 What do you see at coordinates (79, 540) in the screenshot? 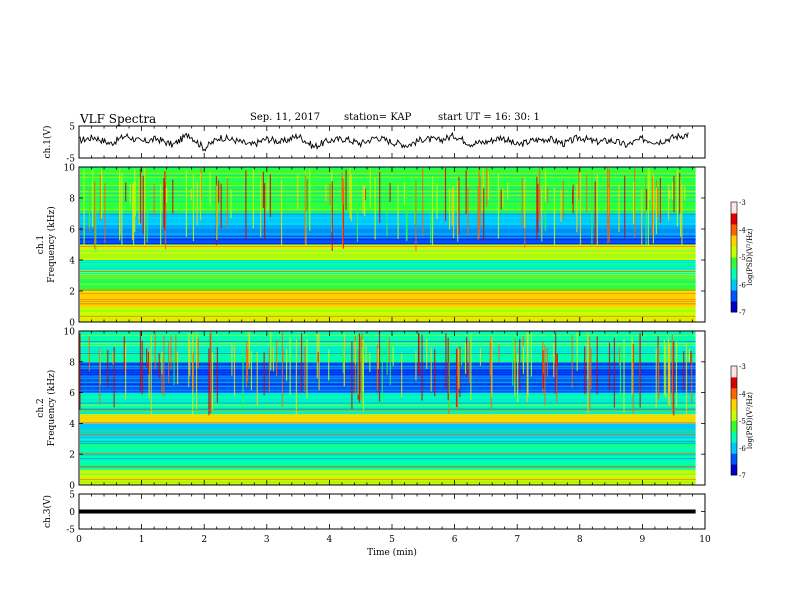
I see `x-tick-label: 0` at bounding box center [79, 540].